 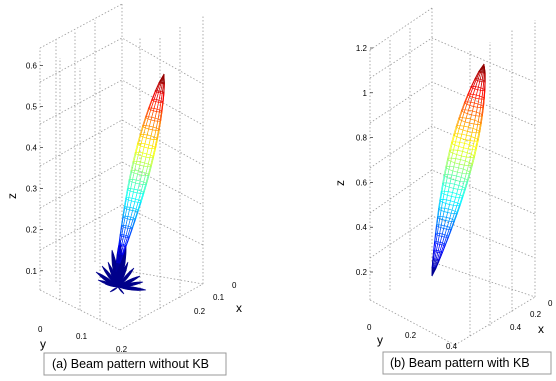 What do you see at coordinates (82, 336) in the screenshot?
I see `panel-a-y-tick: 0.1` at bounding box center [82, 336].